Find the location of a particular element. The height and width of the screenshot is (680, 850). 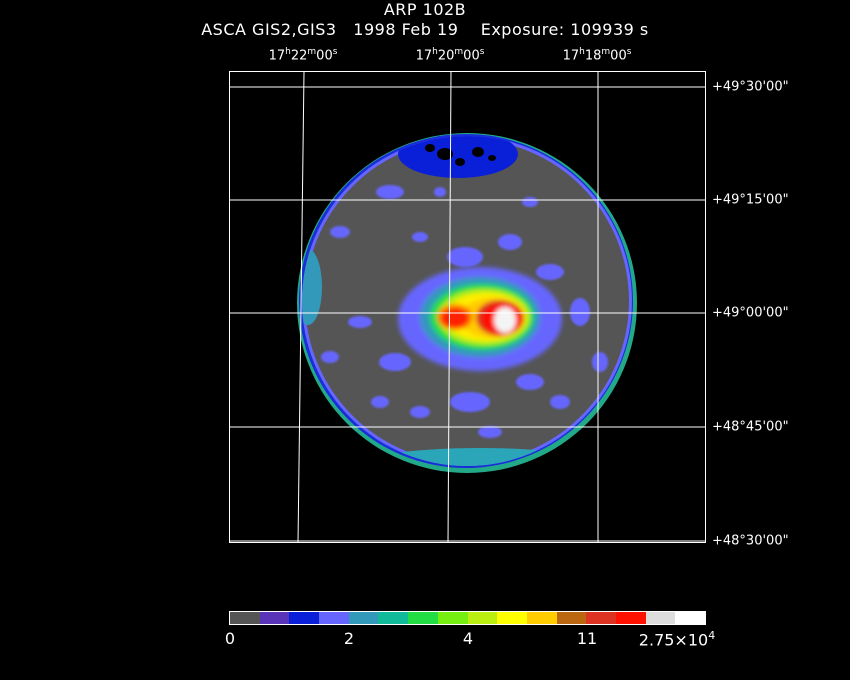

ra-label-1: 17h22m00s is located at coordinates (303, 55).